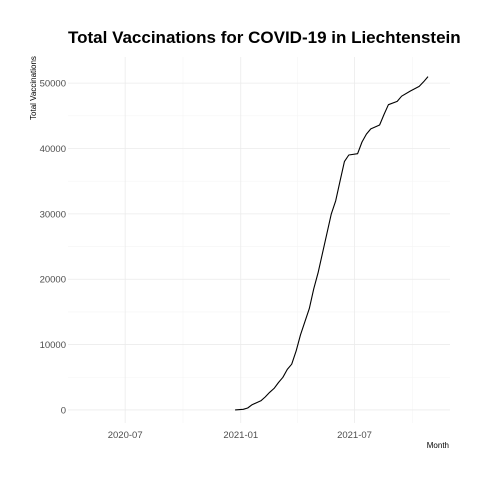 The width and height of the screenshot is (480, 480). Describe the element at coordinates (53, 149) in the screenshot. I see `y-tick-label: 40000` at that location.